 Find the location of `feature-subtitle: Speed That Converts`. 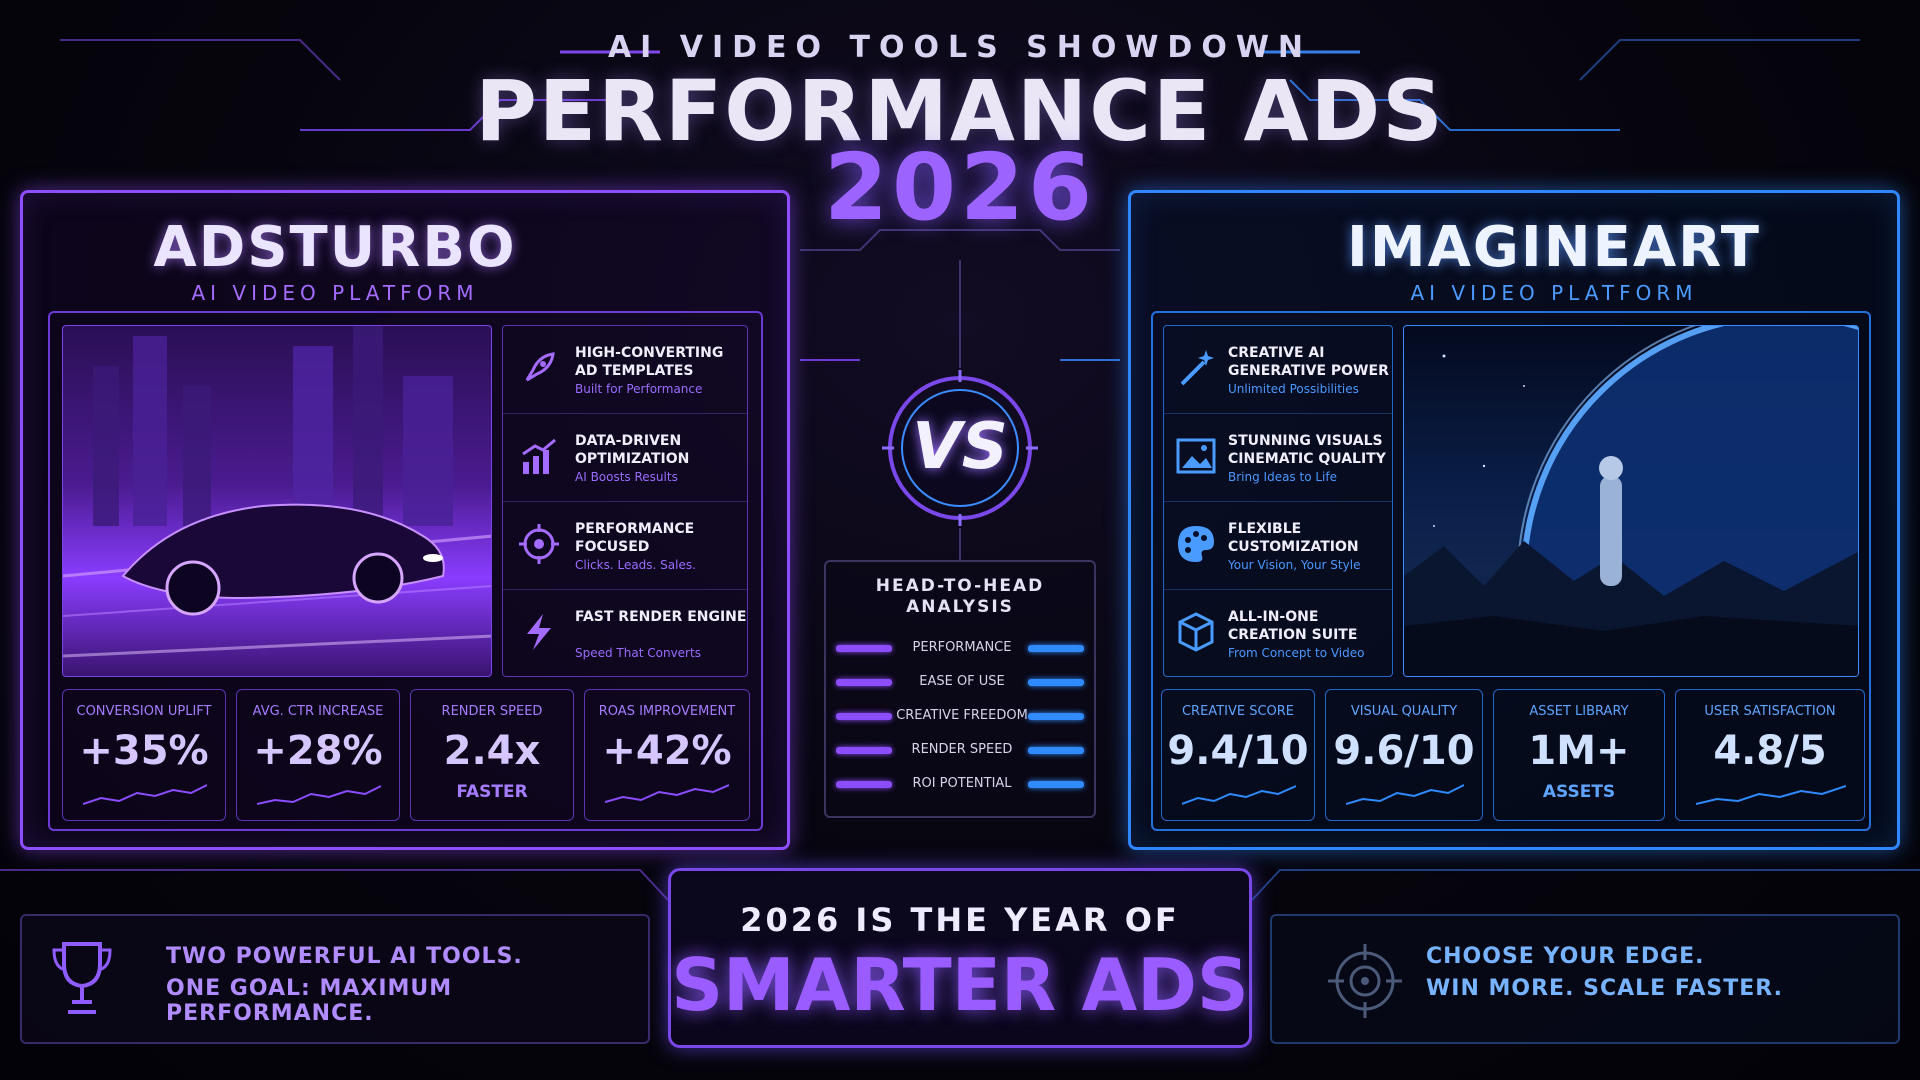

feature-subtitle: Speed That Converts is located at coordinates (638, 653).